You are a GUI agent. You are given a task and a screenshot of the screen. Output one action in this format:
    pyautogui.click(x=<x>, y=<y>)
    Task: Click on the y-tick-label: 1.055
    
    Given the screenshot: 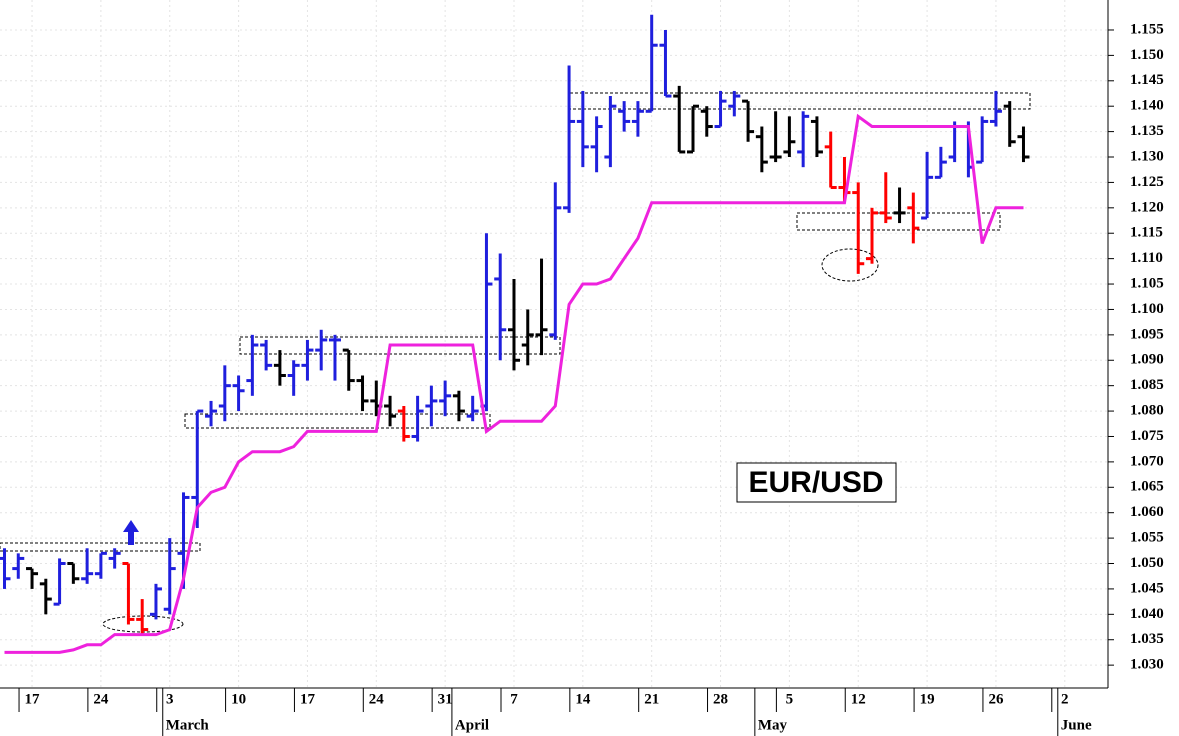 What is the action you would take?
    pyautogui.click(x=1147, y=538)
    